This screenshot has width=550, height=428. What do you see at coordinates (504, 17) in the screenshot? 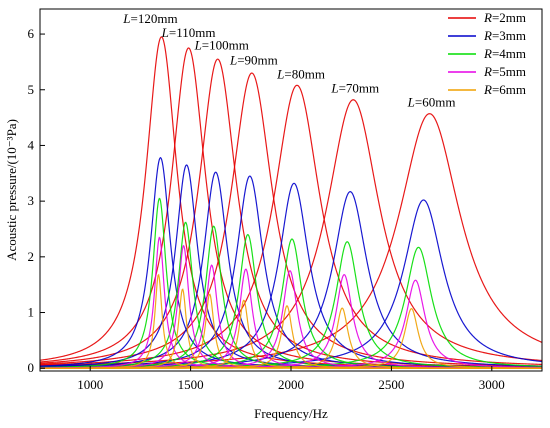
I see `legend-entry: R=2mm` at bounding box center [504, 17].